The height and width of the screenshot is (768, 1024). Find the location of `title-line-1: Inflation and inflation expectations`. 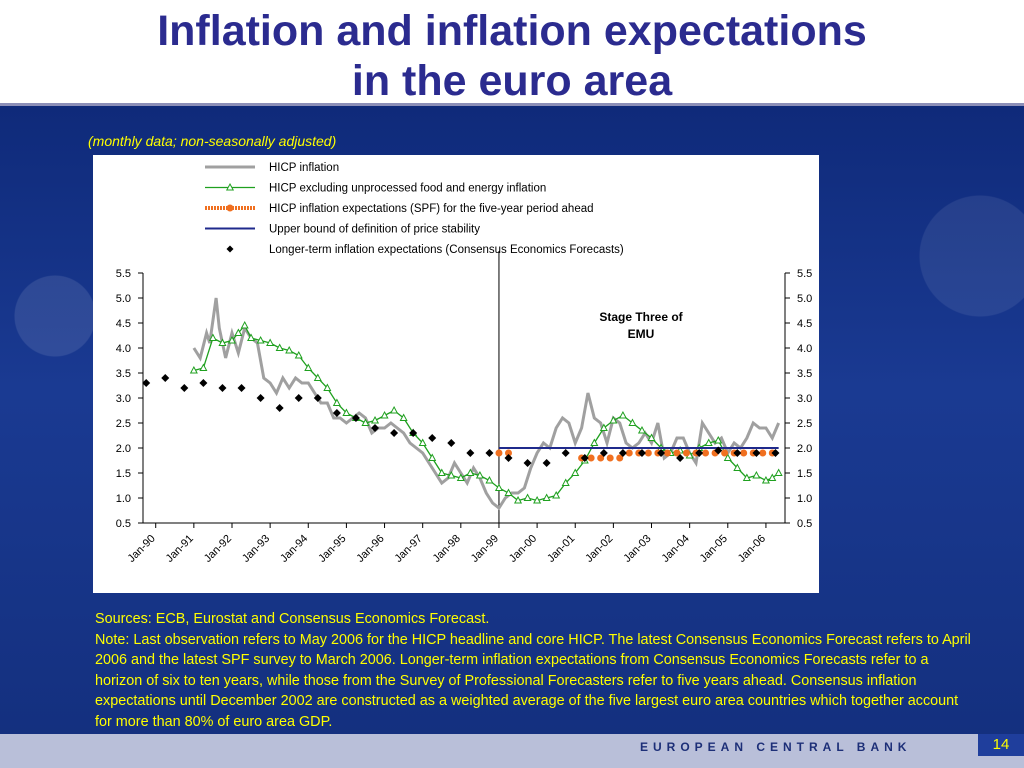

title-line-1: Inflation and inflation expectations is located at coordinates (512, 31).